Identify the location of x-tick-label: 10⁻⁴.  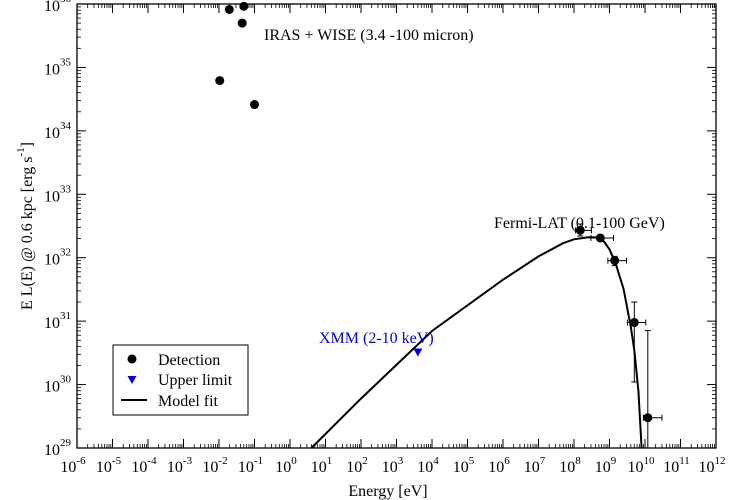
(144, 465).